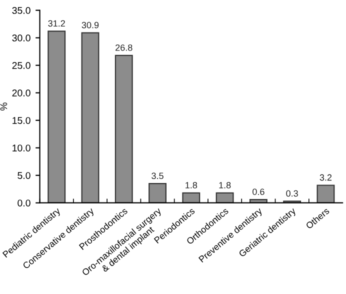 The height and width of the screenshot is (294, 346). What do you see at coordinates (21, 120) in the screenshot?
I see `y-tick-label: 15.0` at bounding box center [21, 120].